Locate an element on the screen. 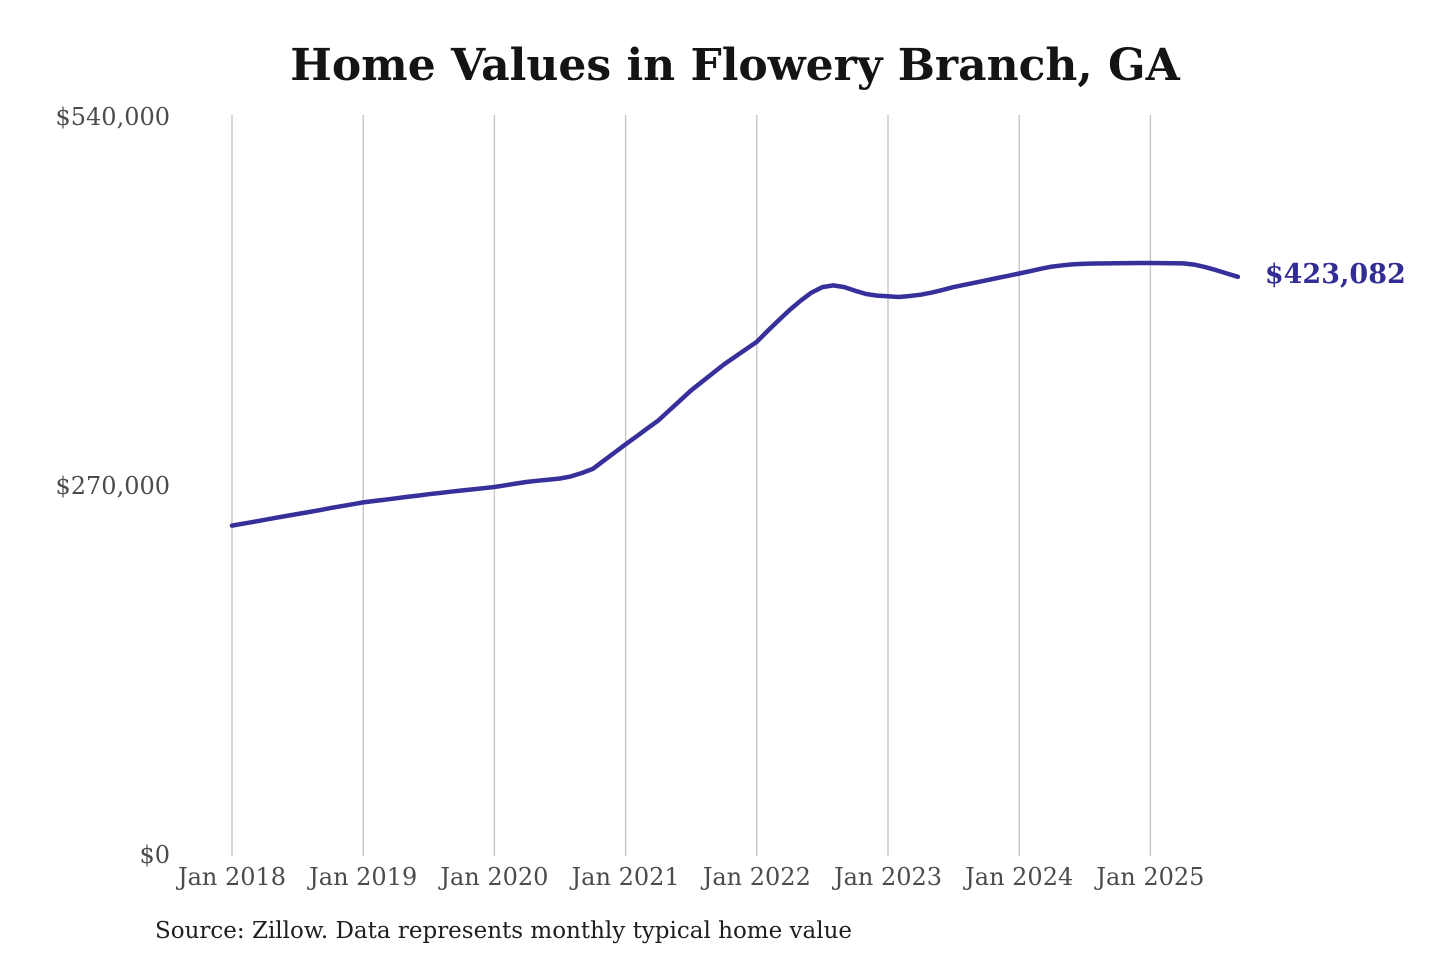 This screenshot has height=960, width=1440. x-tick-label: Jan 2019 is located at coordinates (363, 877).